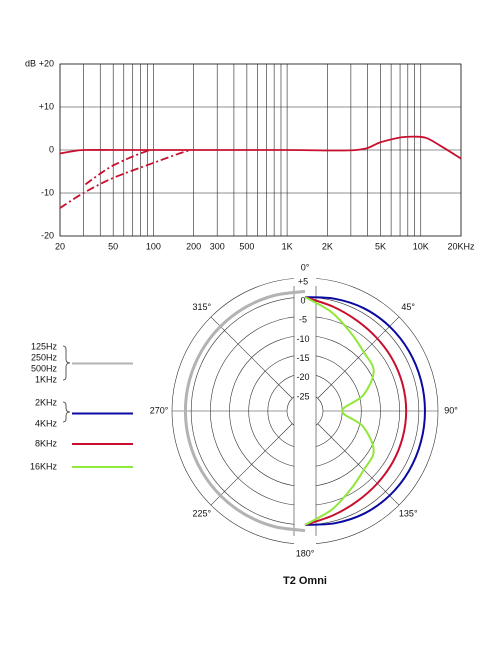 The width and height of the screenshot is (500, 654). I want to click on legend-label: 4KHz, so click(46, 423).